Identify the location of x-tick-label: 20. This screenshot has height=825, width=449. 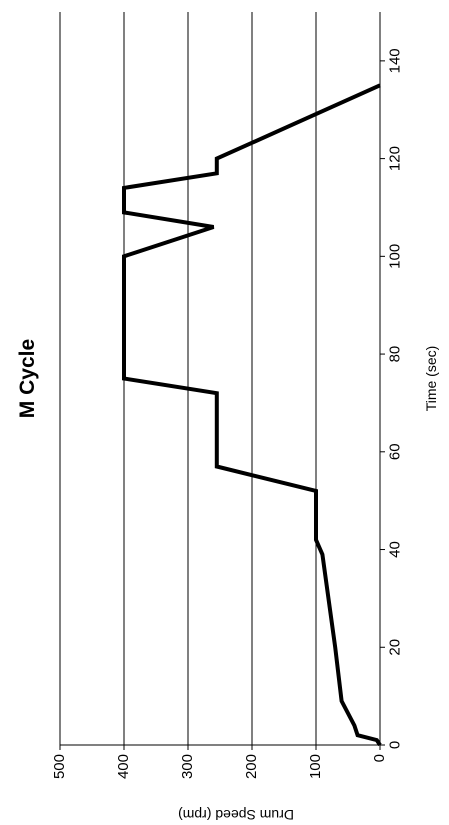
(394, 647).